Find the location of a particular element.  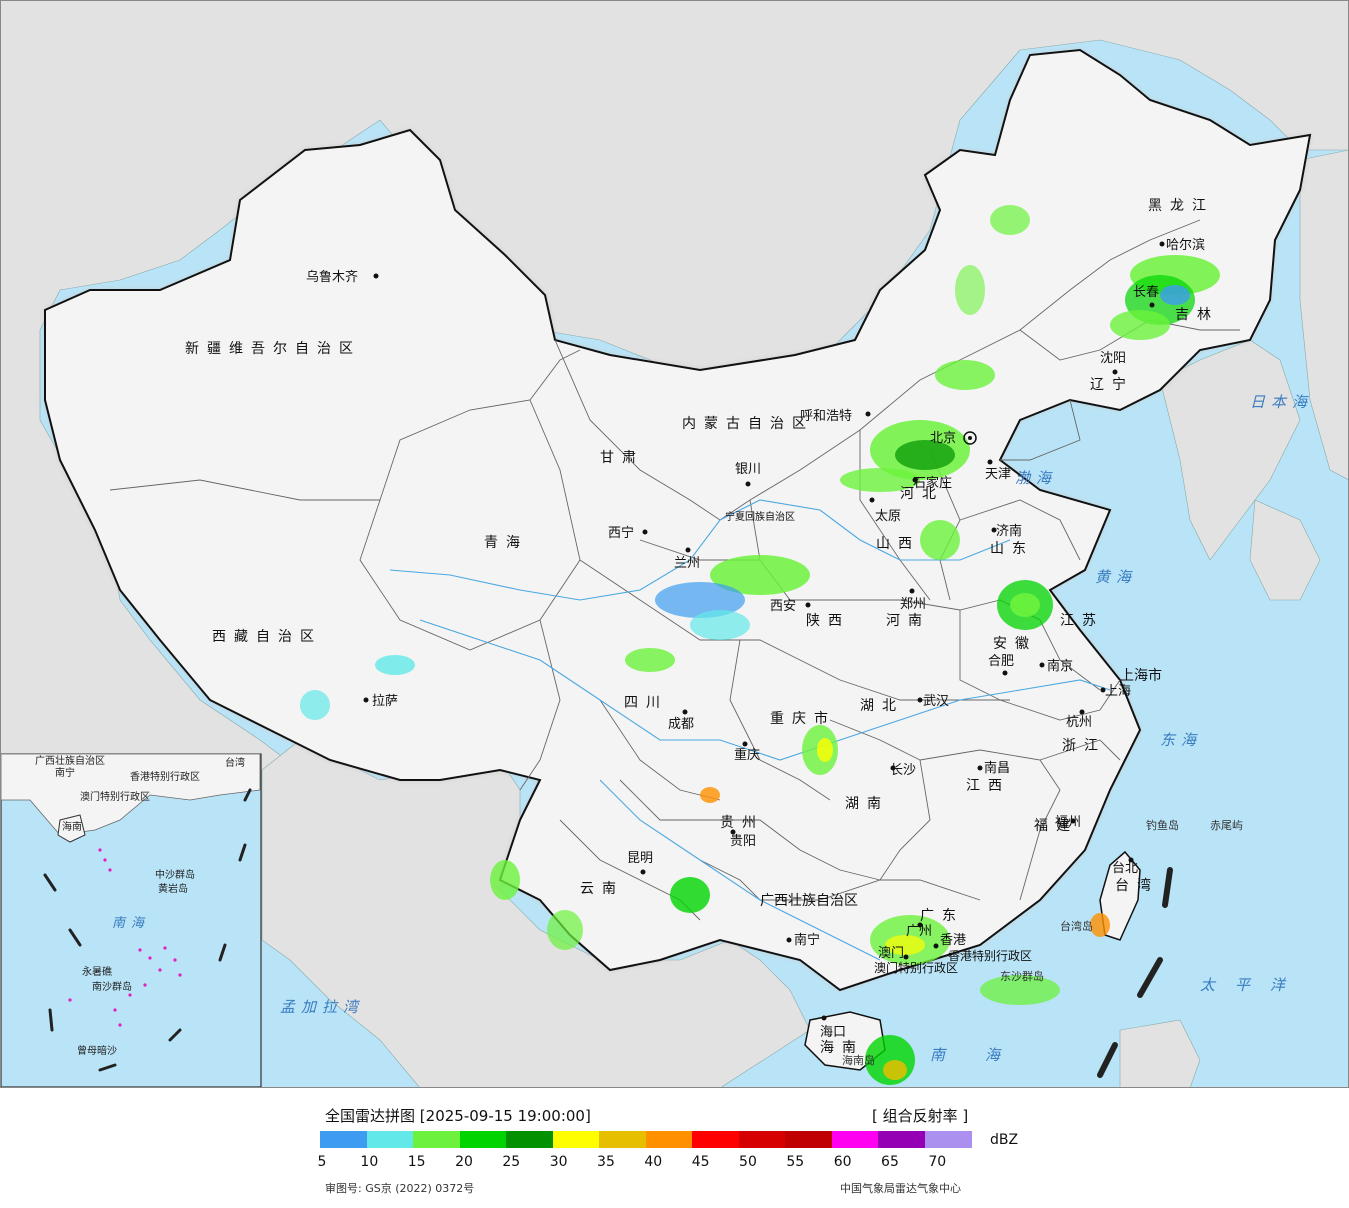

city-label-xian: 西安 is located at coordinates (783, 606).